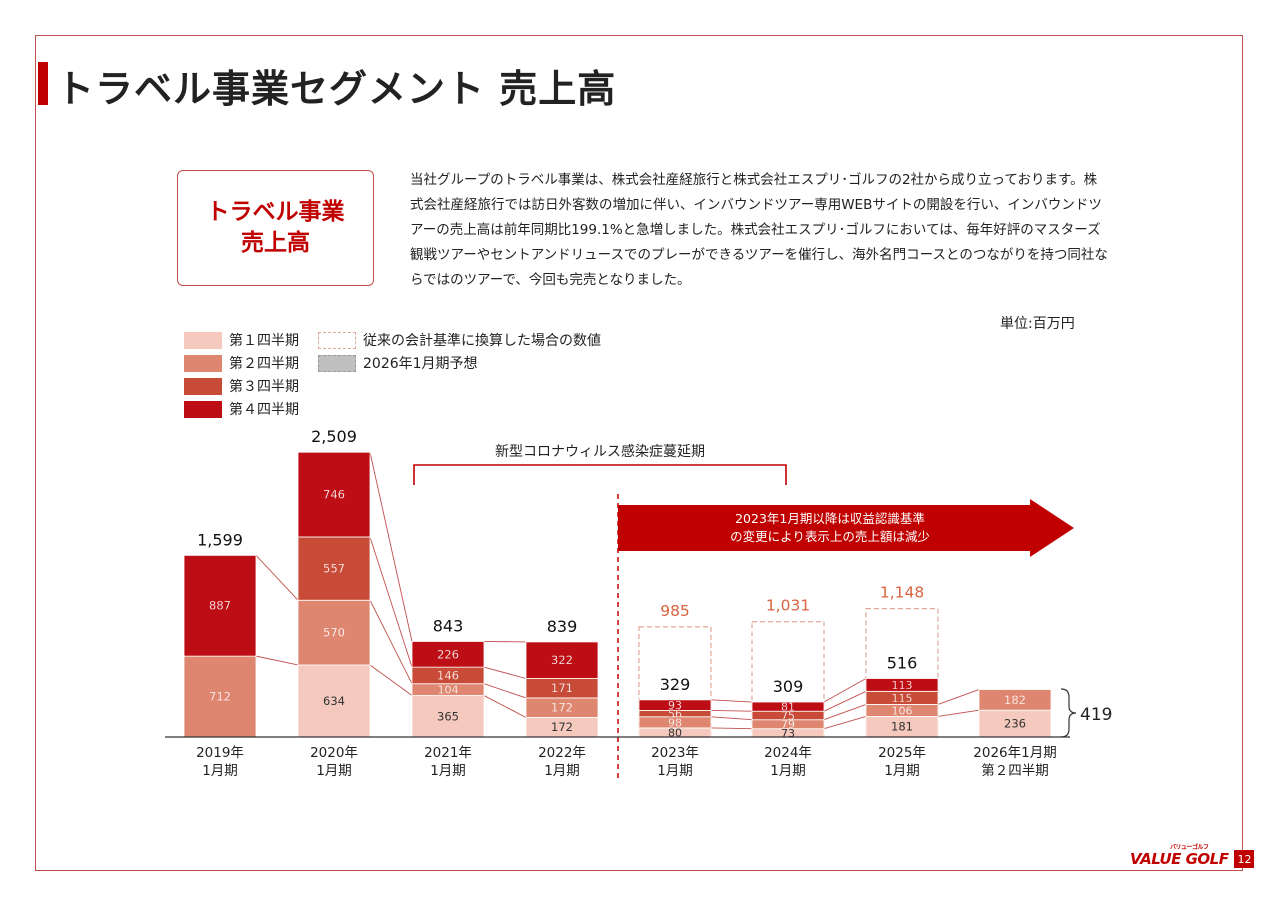  I want to click on segment-value-label: 365, so click(448, 716).